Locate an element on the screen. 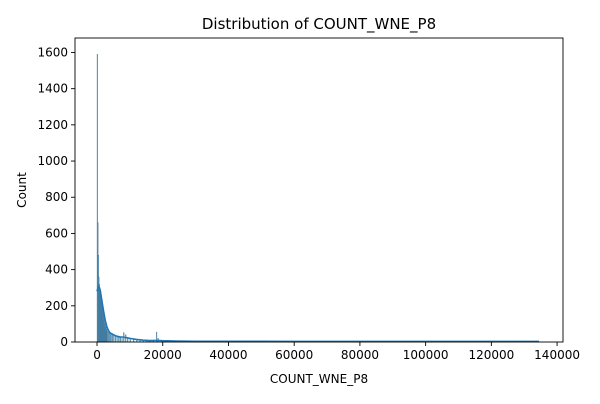  y-tick-label: 1000 is located at coordinates (52, 161).